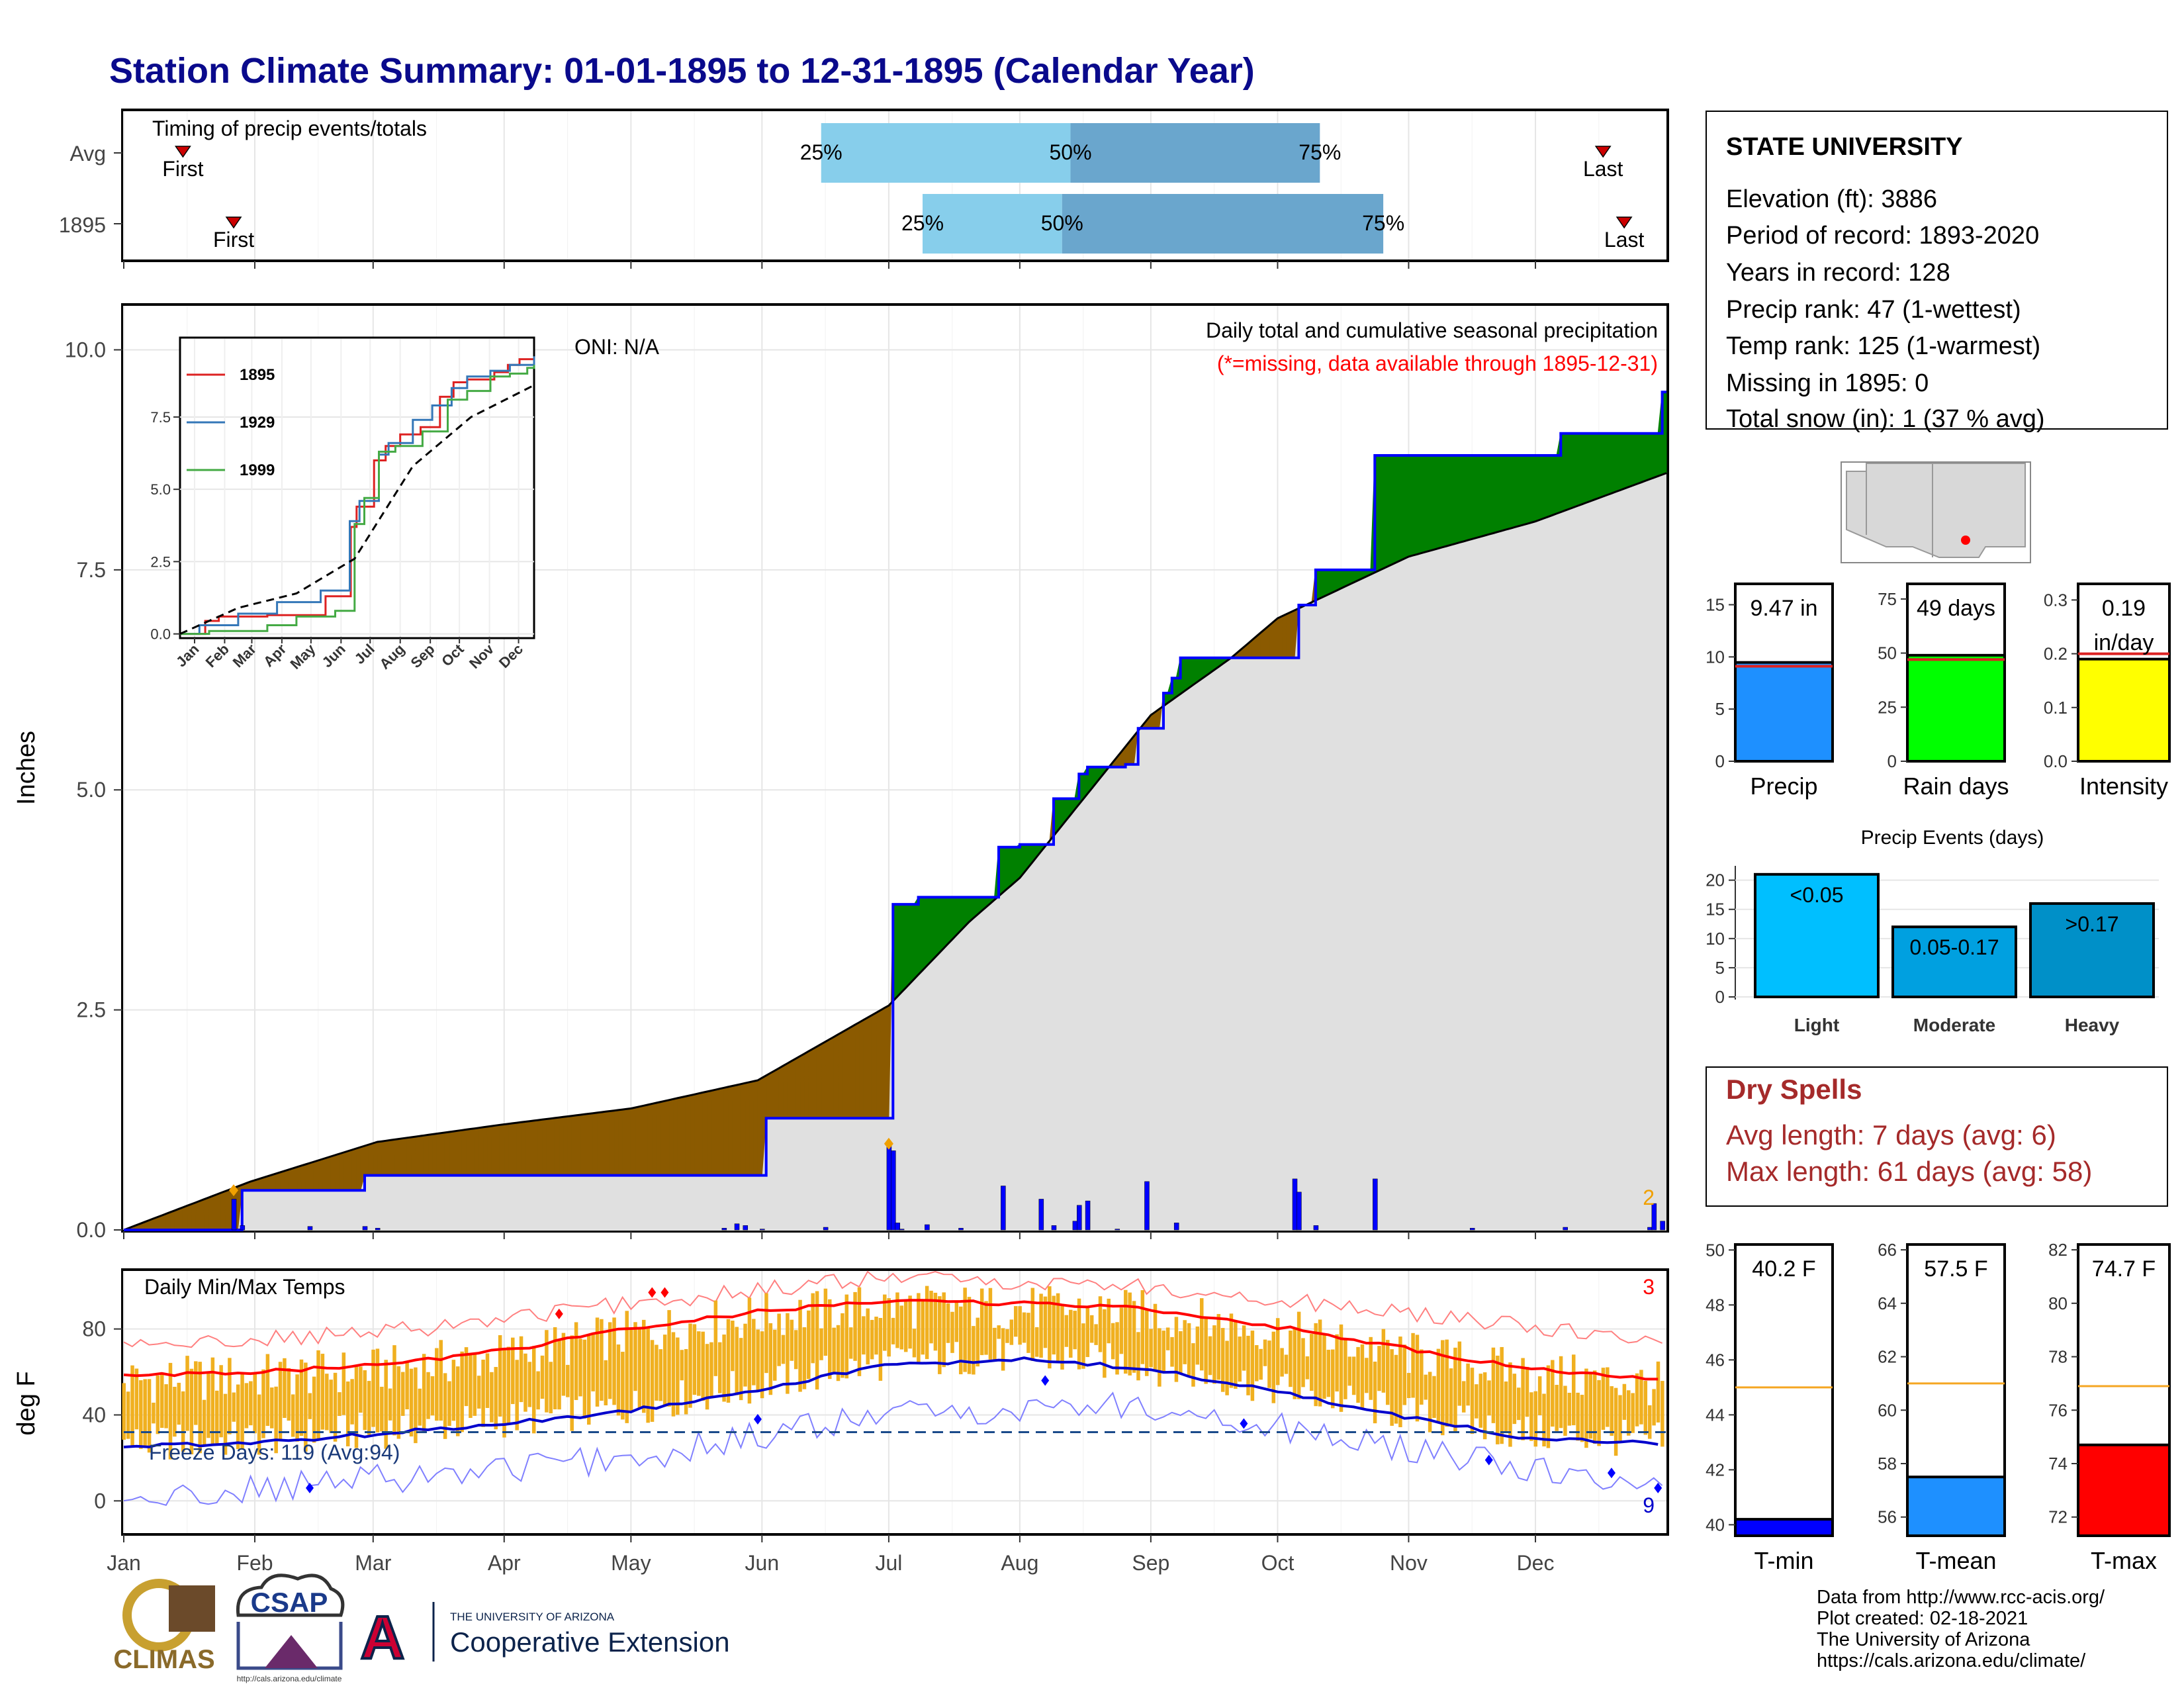 The height and width of the screenshot is (1688, 2184). I want to click on ua-letter: A, so click(382, 1637).